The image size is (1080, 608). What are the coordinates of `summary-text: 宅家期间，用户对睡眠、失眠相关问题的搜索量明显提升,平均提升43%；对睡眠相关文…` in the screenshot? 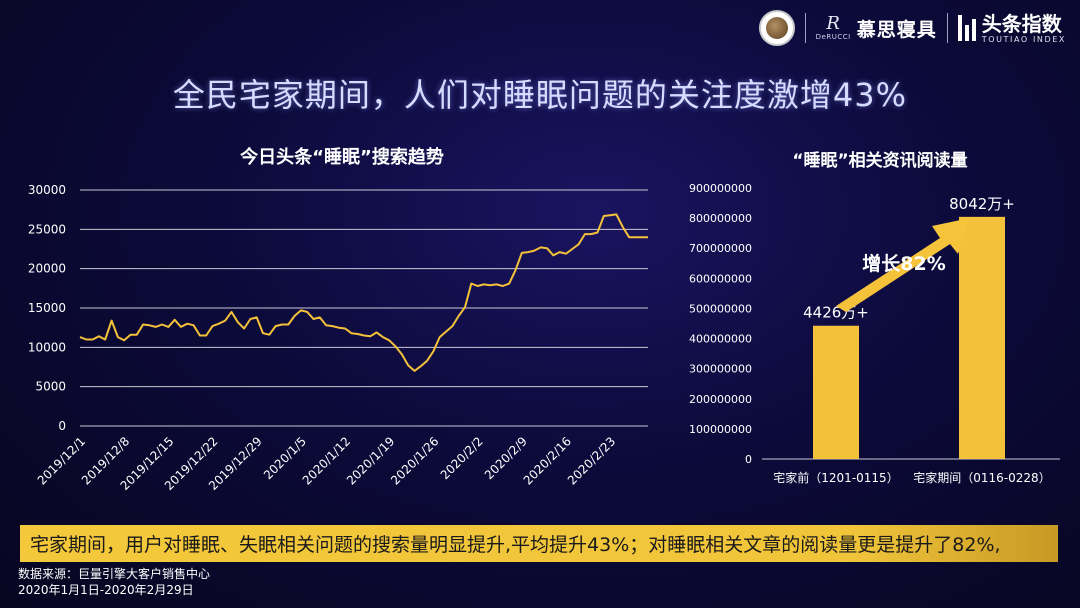 It's located at (515, 545).